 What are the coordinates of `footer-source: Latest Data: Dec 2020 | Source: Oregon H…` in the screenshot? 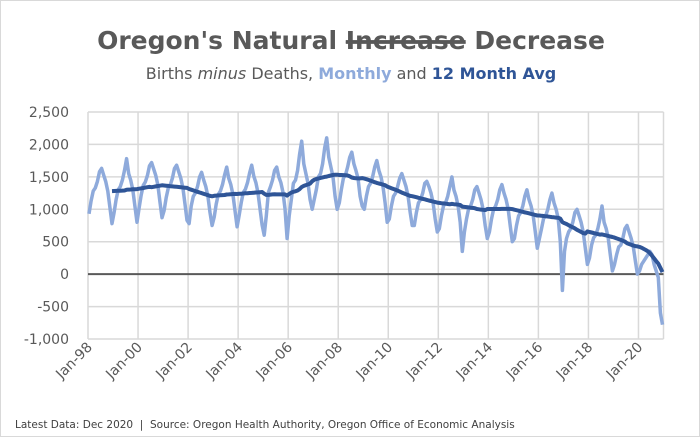 It's located at (265, 425).